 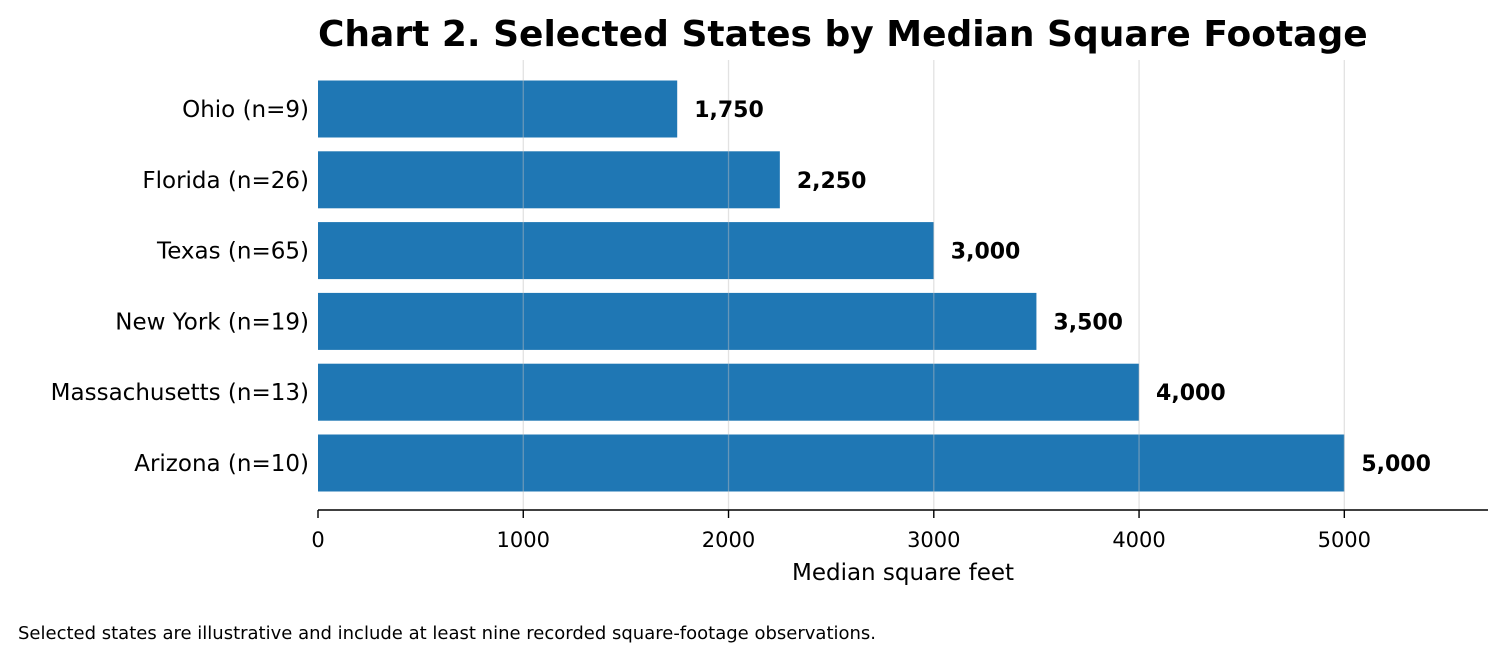 What do you see at coordinates (899, 530) in the screenshot?
I see `x-axis: 0 1000 2000 3000 4000 5000` at bounding box center [899, 530].